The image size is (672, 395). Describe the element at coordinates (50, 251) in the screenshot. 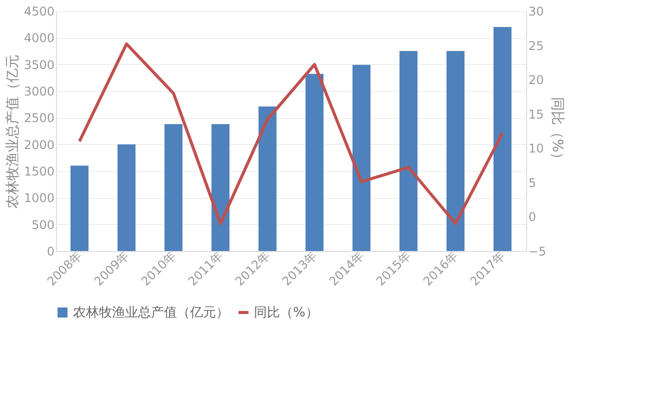

I see `y-tick-label: 0` at that location.